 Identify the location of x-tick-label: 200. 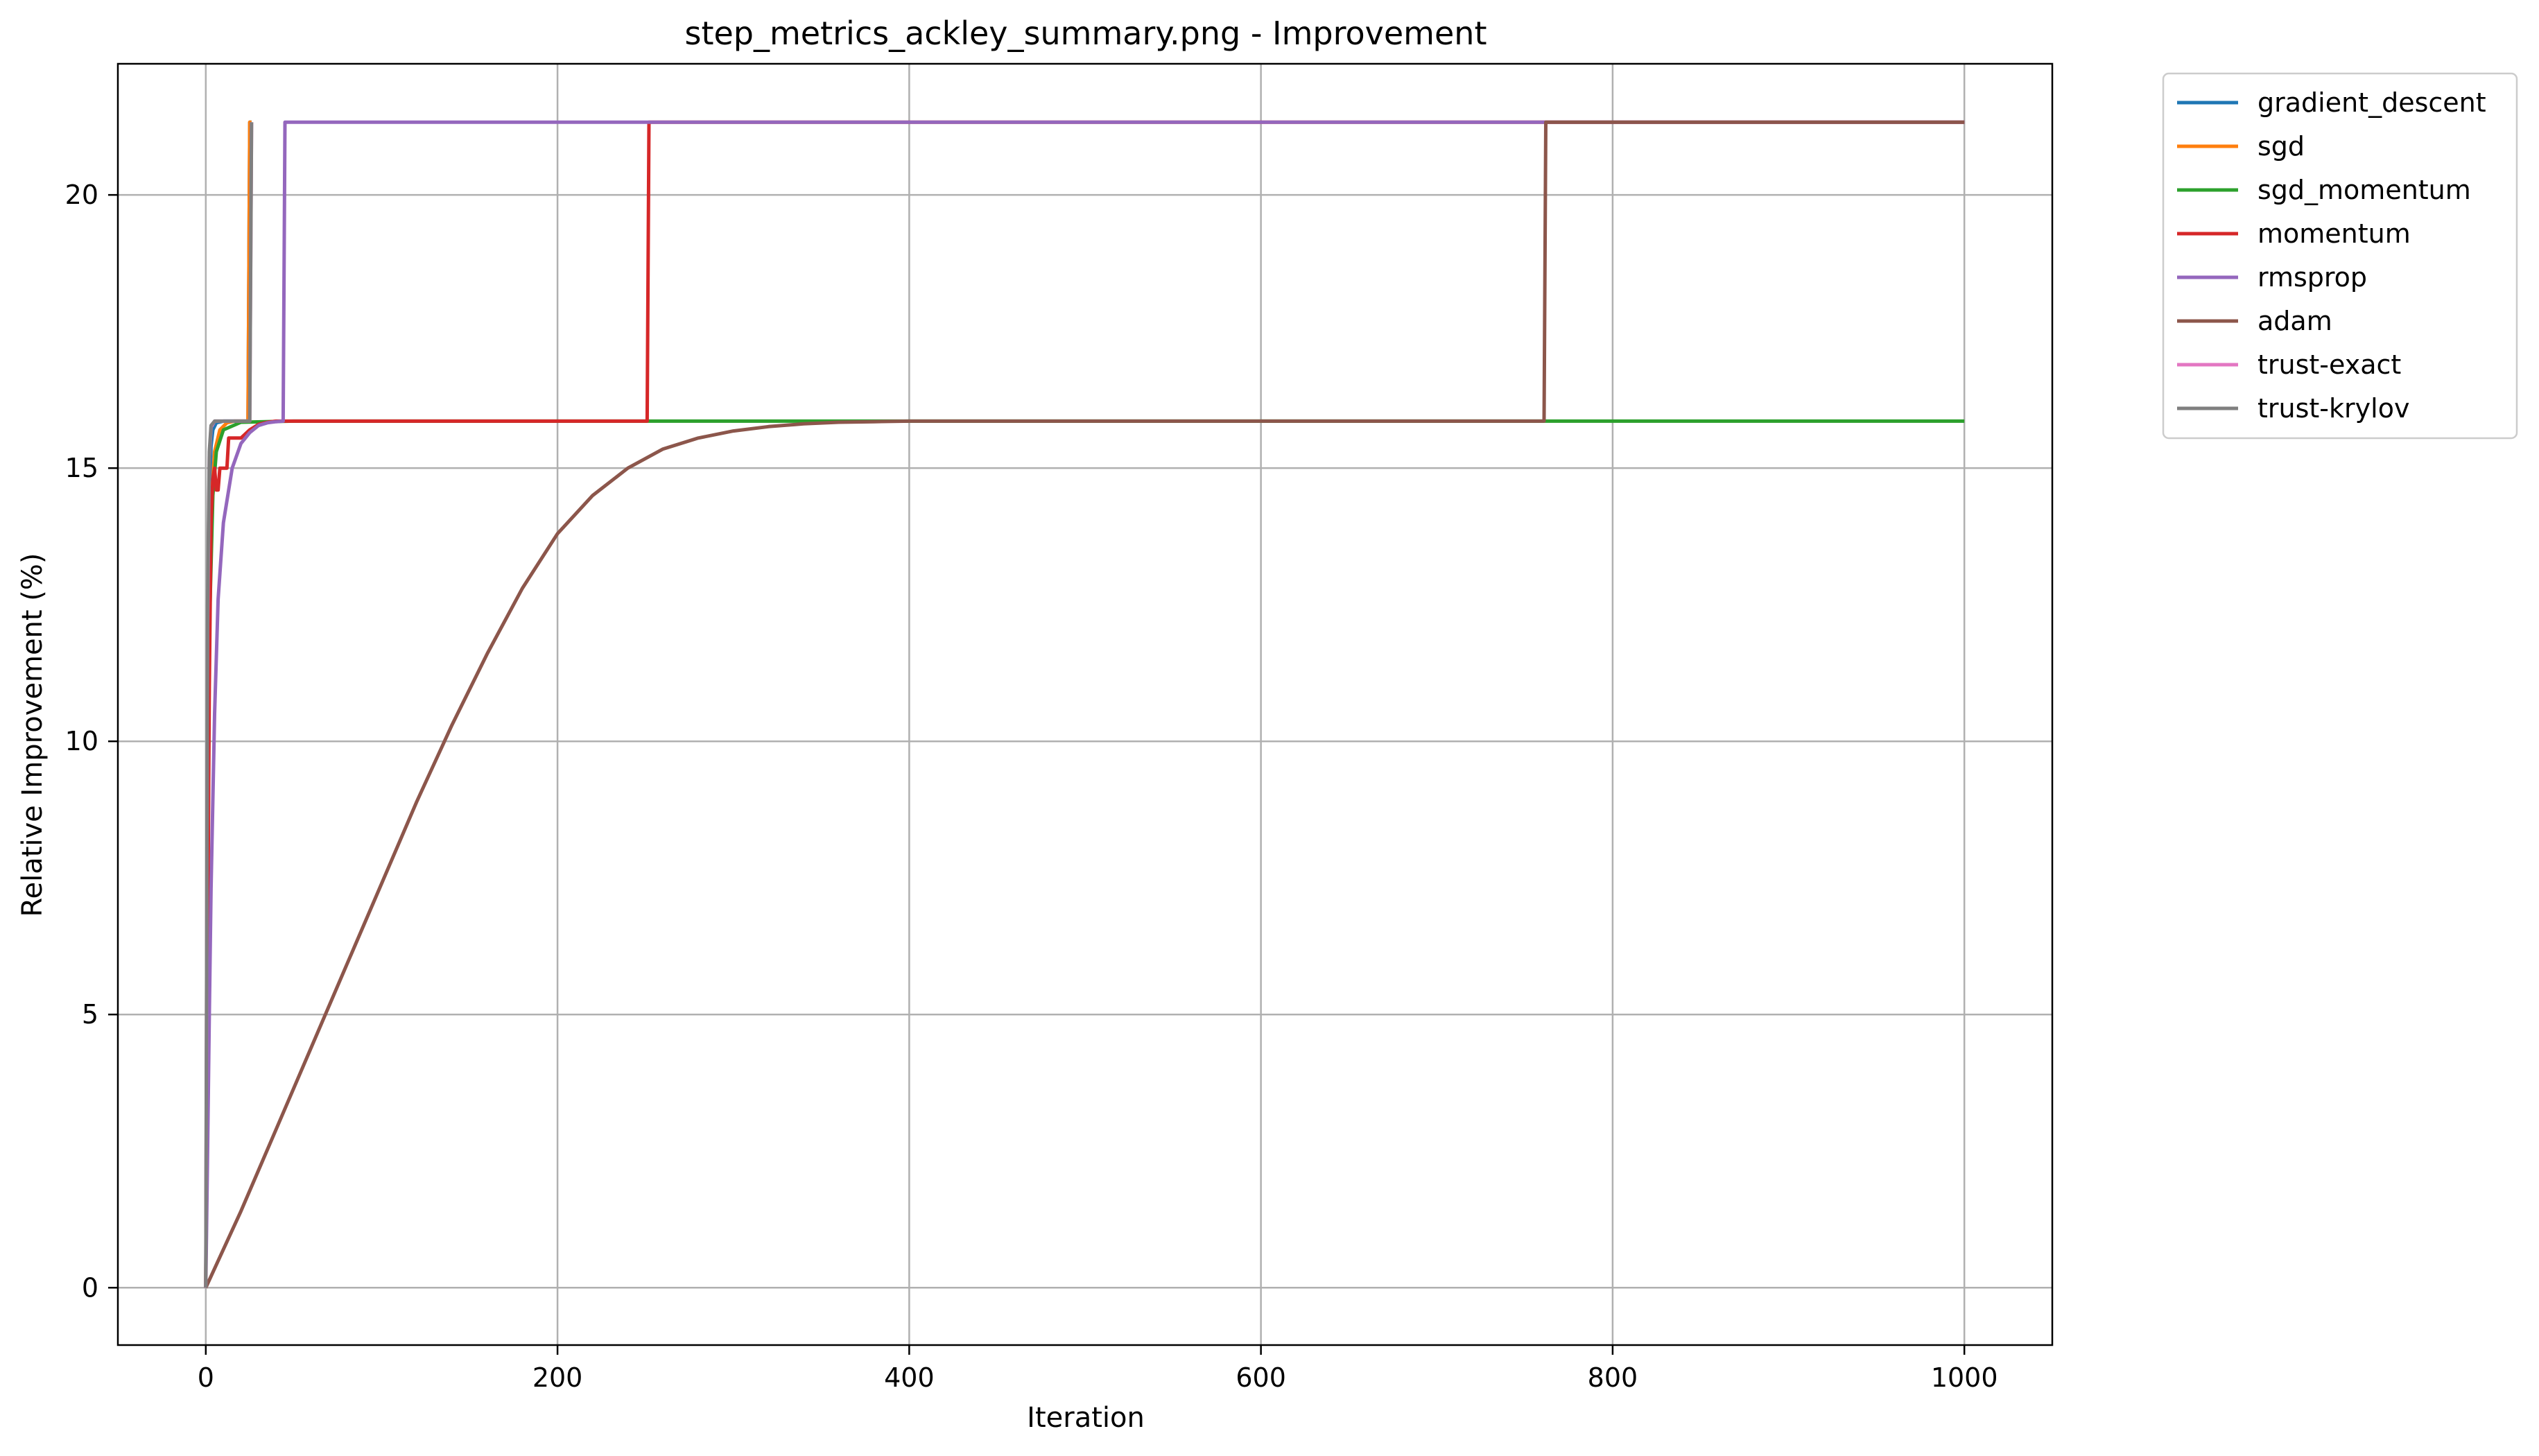
(557, 1377).